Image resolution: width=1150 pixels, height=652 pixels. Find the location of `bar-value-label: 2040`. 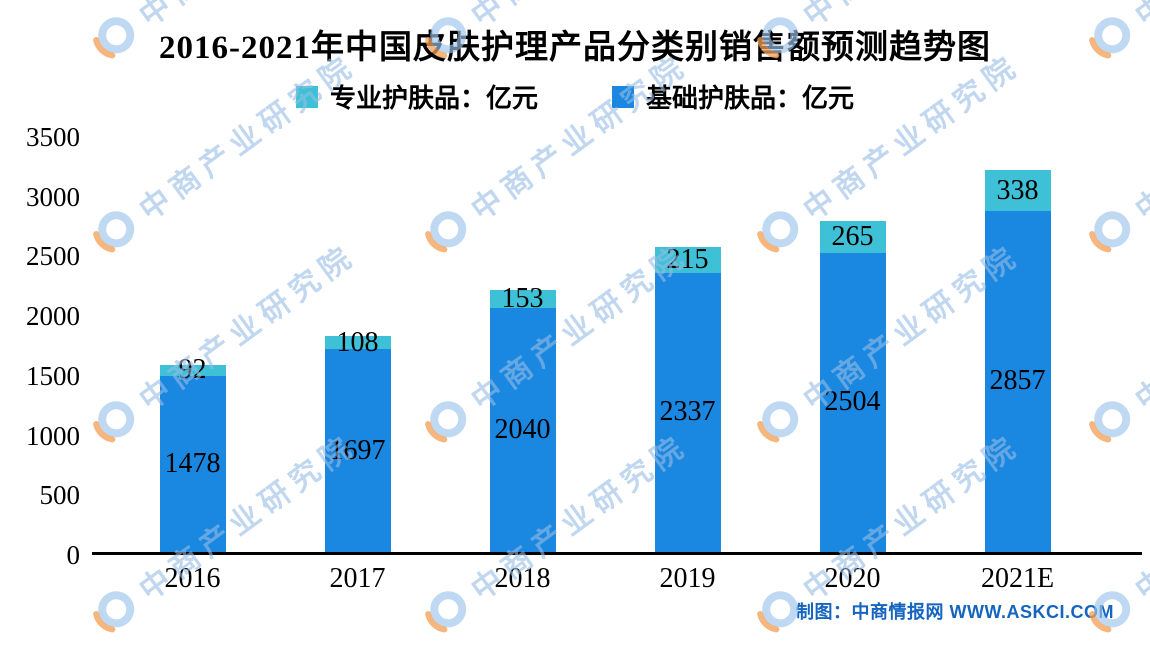

bar-value-label: 2040 is located at coordinates (522, 430).